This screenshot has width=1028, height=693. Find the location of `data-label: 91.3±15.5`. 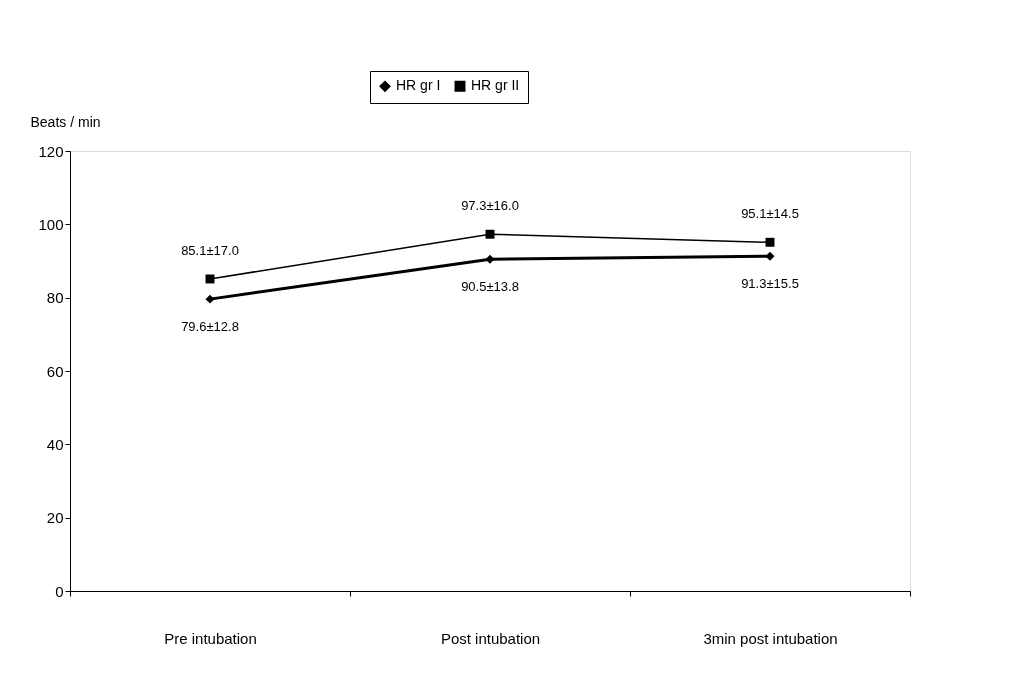

data-label: 91.3±15.5 is located at coordinates (770, 284).